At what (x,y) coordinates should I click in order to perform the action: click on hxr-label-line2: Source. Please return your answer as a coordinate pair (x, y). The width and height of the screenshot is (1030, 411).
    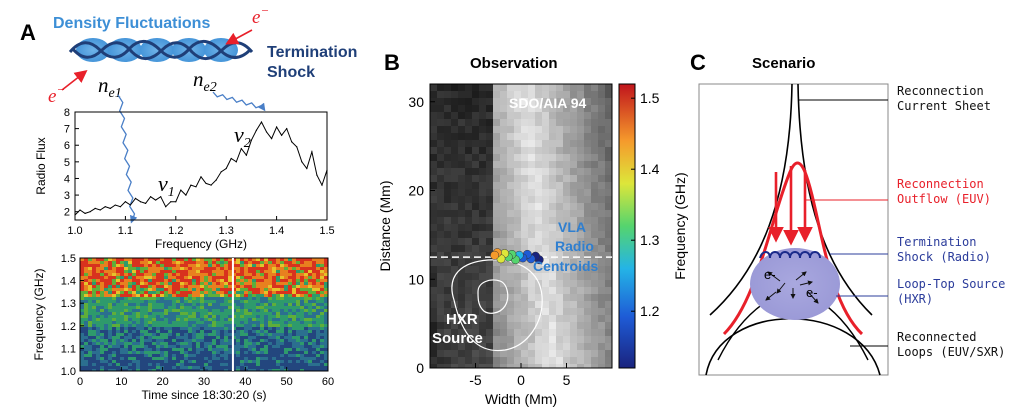
    Looking at the image, I should click on (457, 338).